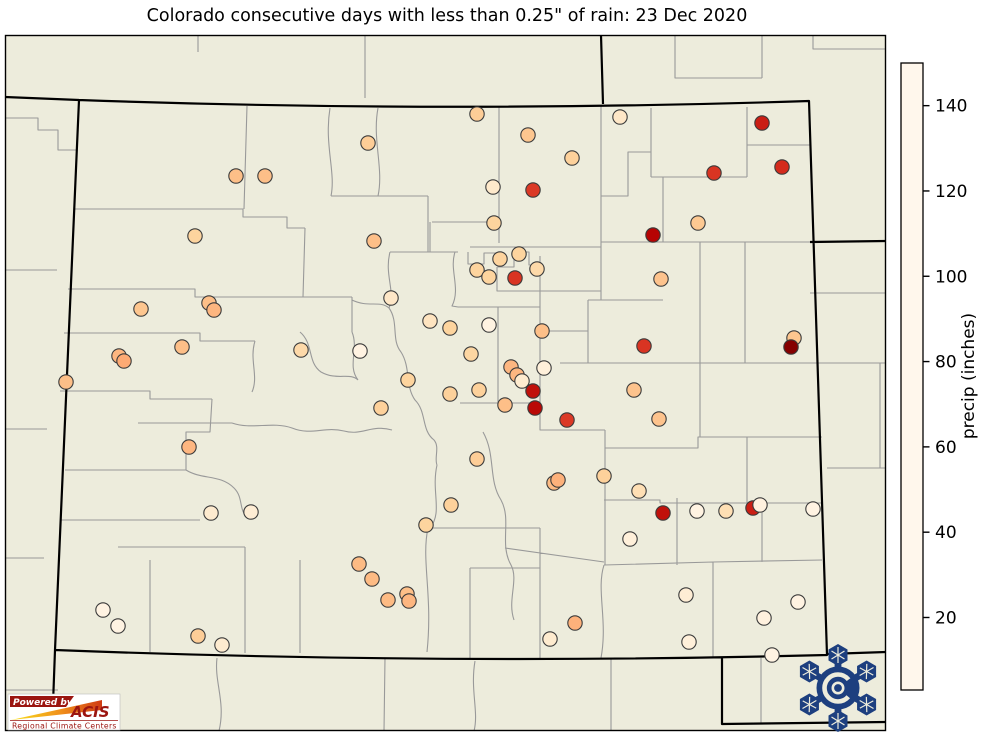 Image resolution: width=991 pixels, height=737 pixels. What do you see at coordinates (951, 192) in the screenshot?
I see `colorbar-tick-label: 120` at bounding box center [951, 192].